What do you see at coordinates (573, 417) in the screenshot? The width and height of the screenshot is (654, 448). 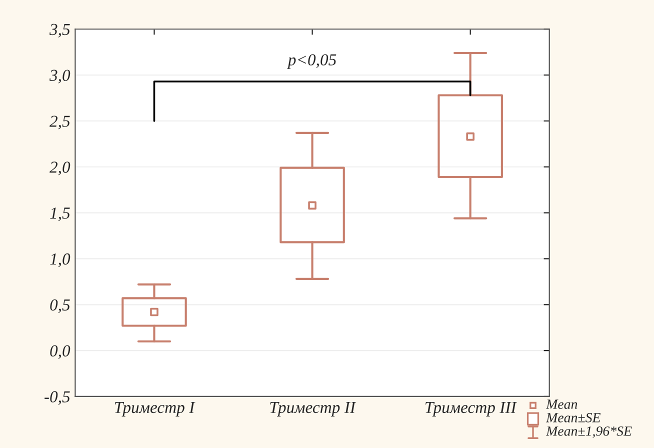 I see `text: Mean±SE` at bounding box center [573, 417].